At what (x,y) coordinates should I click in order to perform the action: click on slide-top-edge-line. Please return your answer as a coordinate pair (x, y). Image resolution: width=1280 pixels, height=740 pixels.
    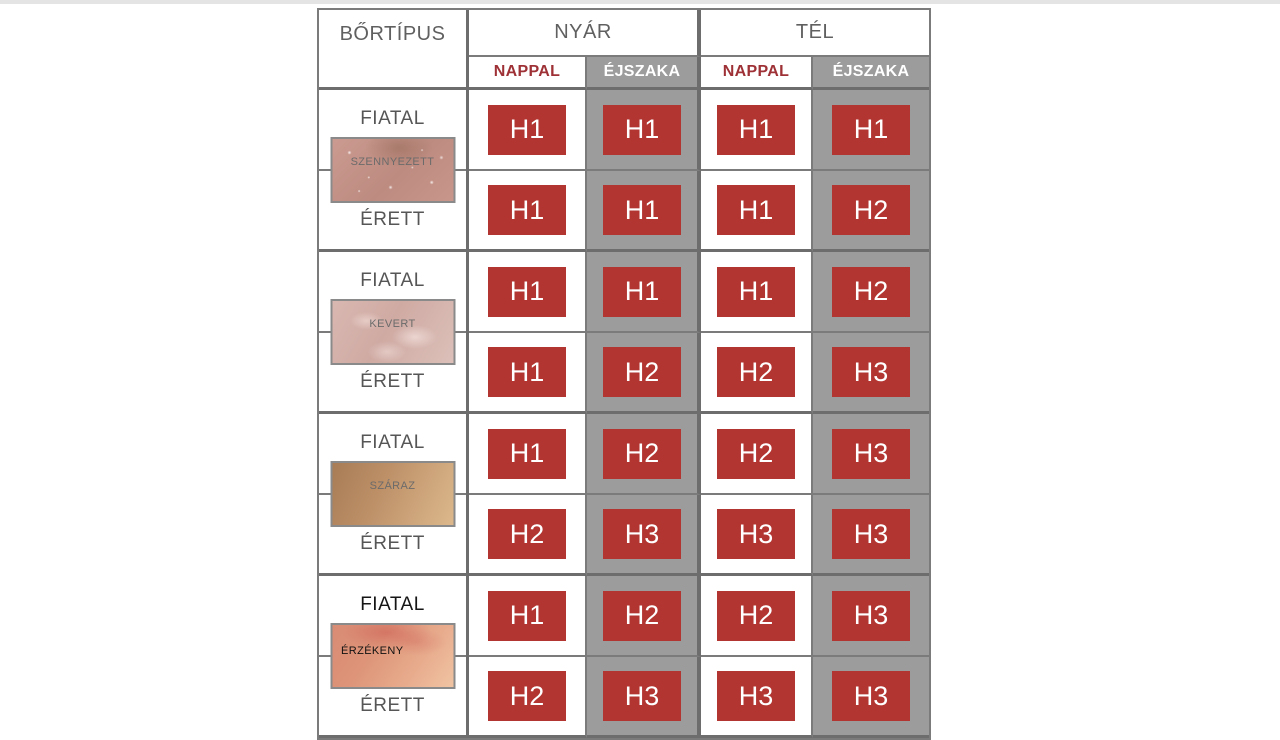
    Looking at the image, I should click on (640, 2).